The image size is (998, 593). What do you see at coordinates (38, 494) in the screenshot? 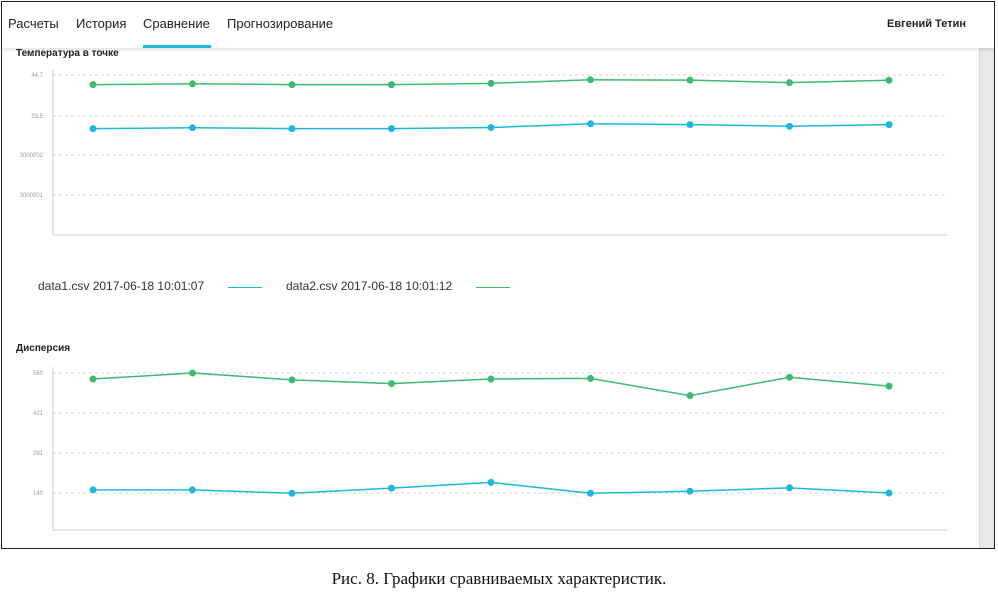
I see `y-tick-label: 140` at bounding box center [38, 494].